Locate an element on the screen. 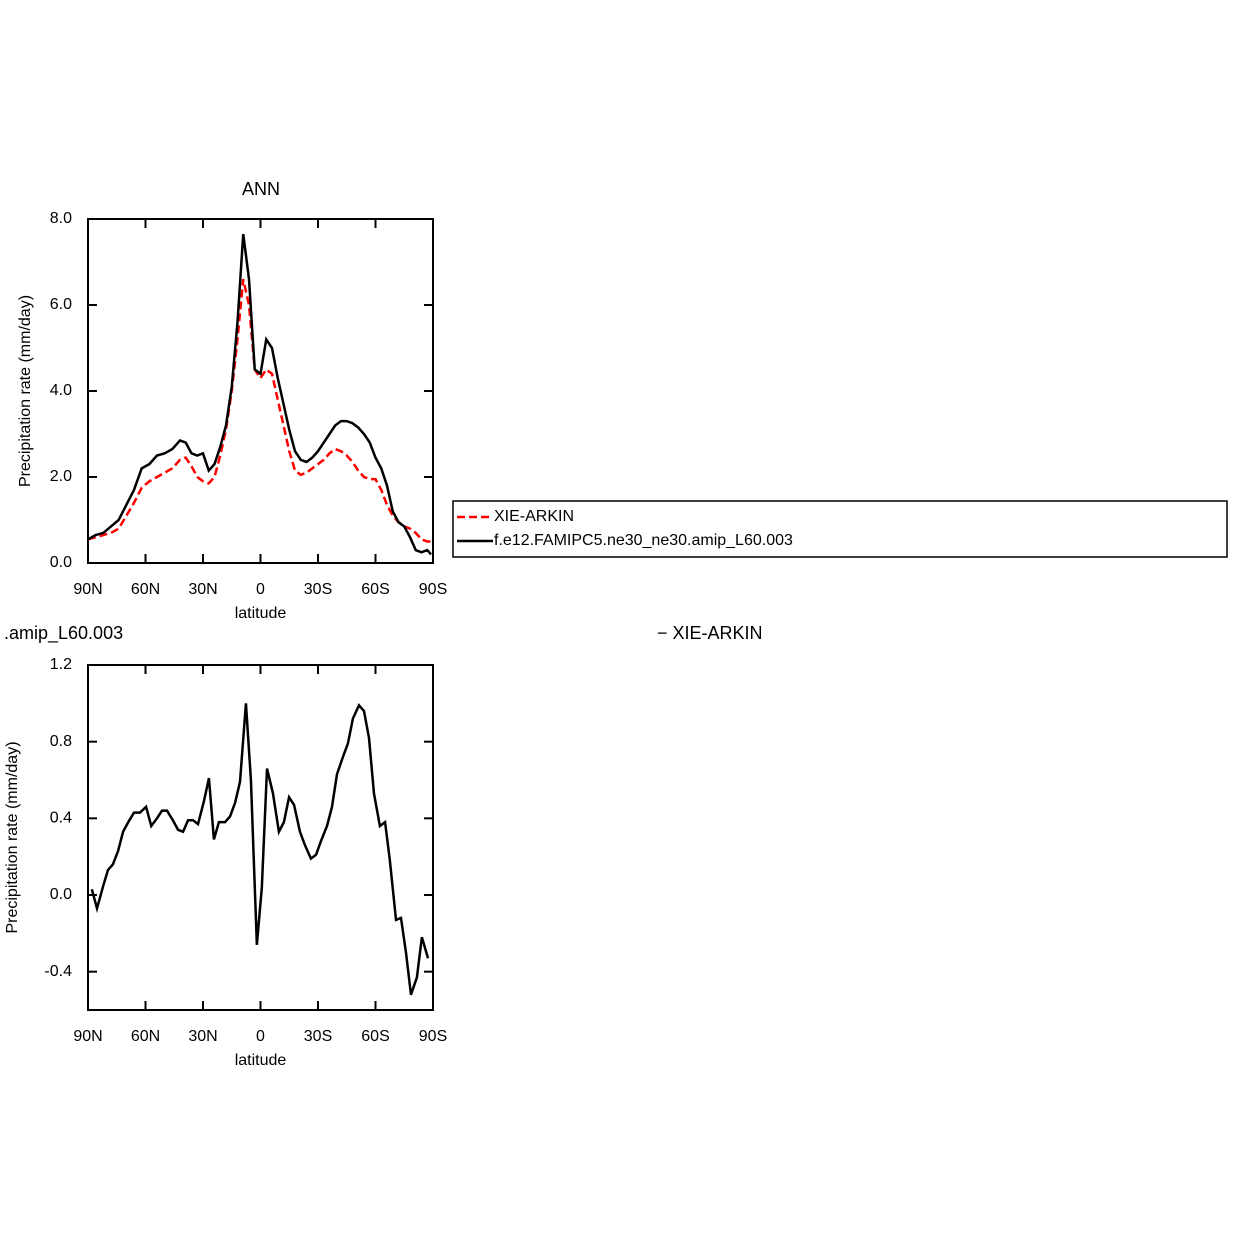 This screenshot has width=1245, height=1247. legend-label: f.e12.FAMIPC5.ne30_ne30.amip_L60.003 is located at coordinates (643, 540).